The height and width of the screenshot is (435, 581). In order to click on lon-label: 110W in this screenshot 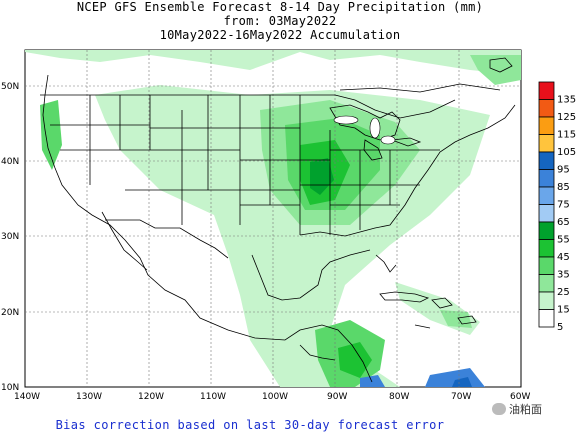, I will do `click(213, 397)`.